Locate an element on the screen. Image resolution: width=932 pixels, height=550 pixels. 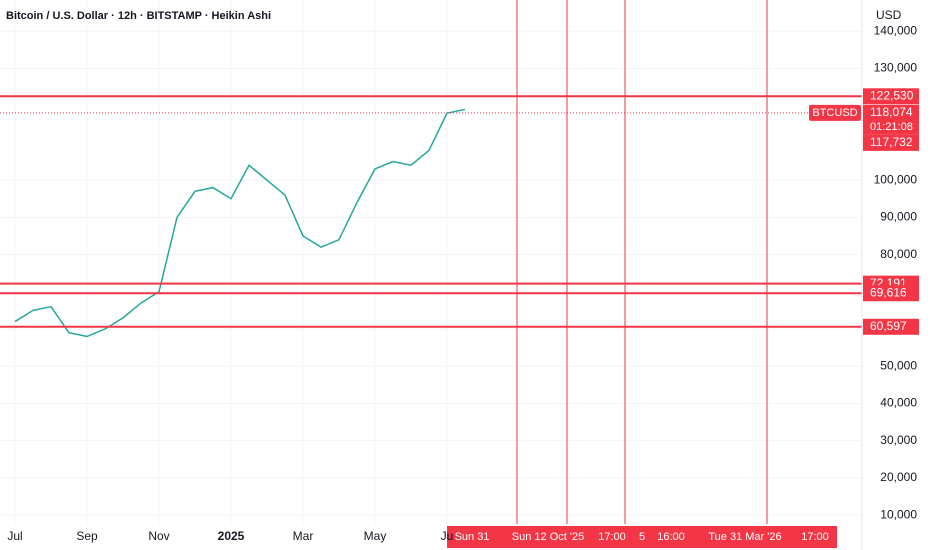
level-label: 69,616 is located at coordinates (888, 292).